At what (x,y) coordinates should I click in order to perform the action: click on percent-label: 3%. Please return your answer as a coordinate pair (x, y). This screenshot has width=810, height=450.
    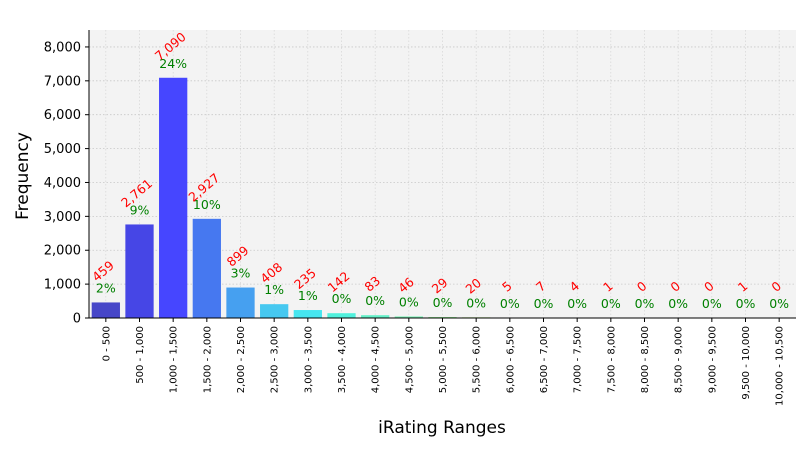
    Looking at the image, I should click on (241, 273).